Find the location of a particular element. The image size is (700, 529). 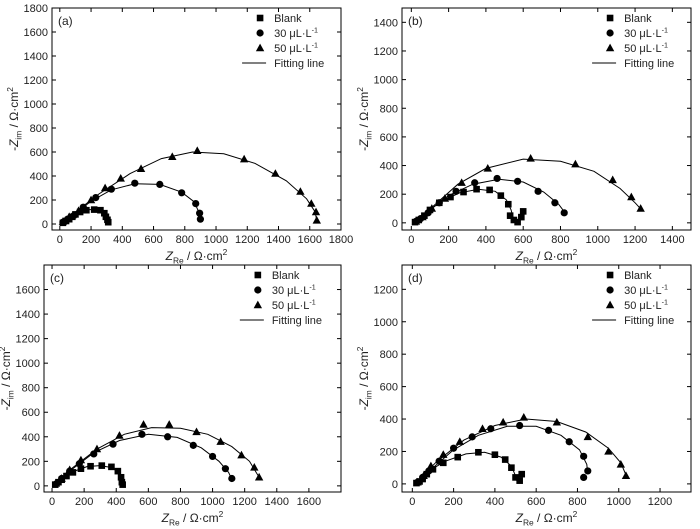

y-tick-label: 1200 is located at coordinates (386, 52).